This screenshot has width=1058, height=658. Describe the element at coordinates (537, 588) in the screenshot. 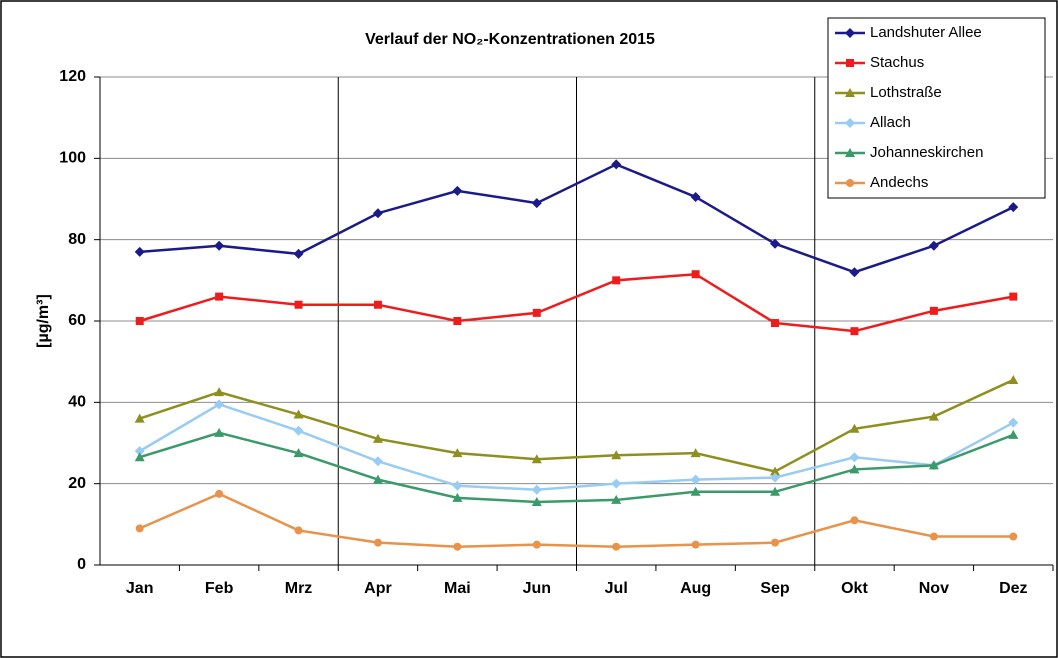

I see `x-tick-label: Jun` at that location.